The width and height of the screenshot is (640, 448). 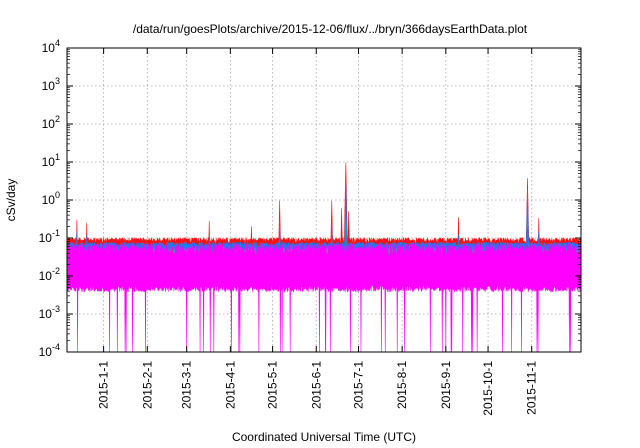 I want to click on x-tick-label: 2015-3-1, so click(x=187, y=385).